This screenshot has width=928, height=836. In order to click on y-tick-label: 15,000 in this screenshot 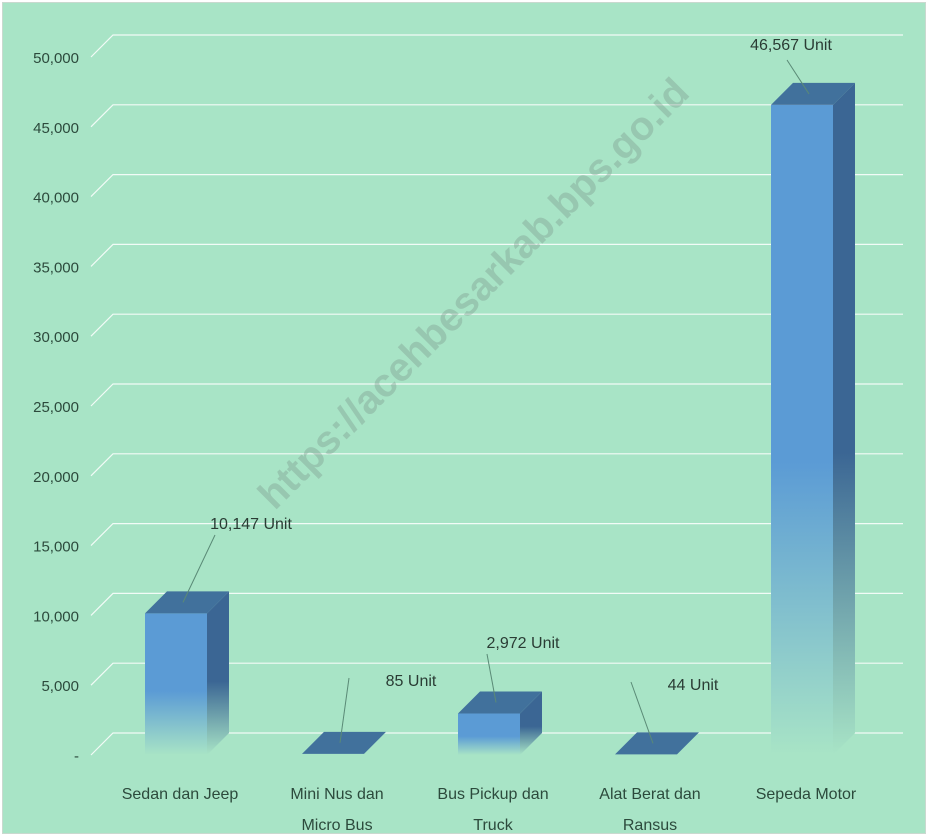, I will do `click(56, 547)`.